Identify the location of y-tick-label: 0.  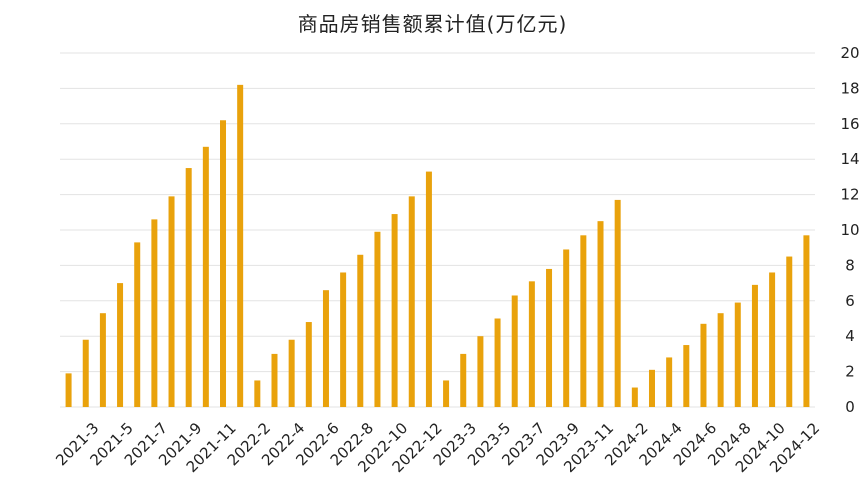
(850, 407).